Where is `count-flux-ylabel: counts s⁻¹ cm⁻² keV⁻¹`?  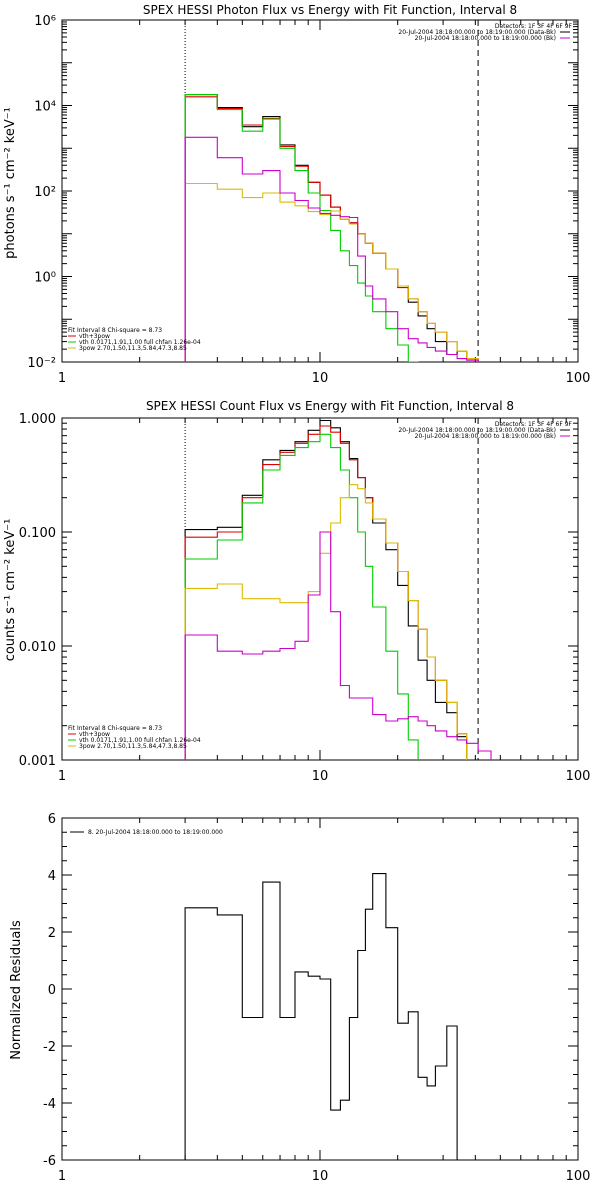 count-flux-ylabel: counts s⁻¹ cm⁻² keV⁻¹ is located at coordinates (10, 590).